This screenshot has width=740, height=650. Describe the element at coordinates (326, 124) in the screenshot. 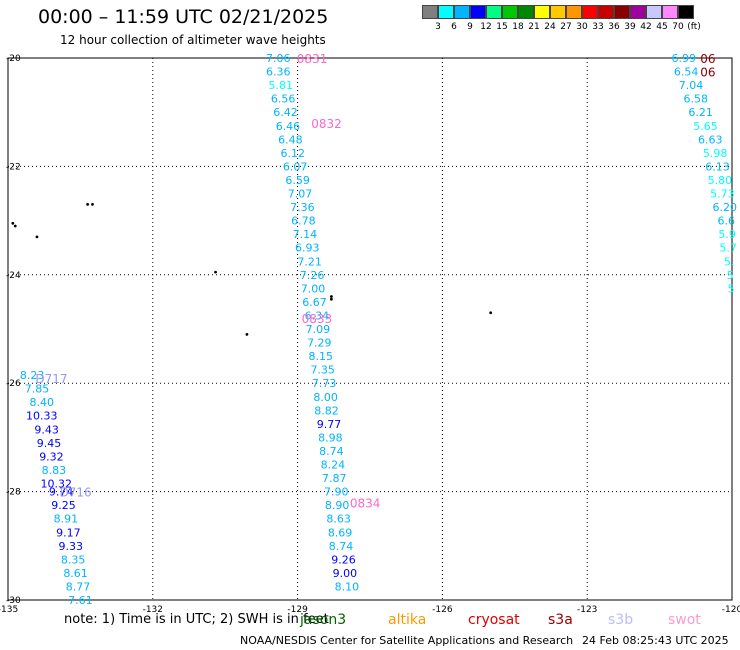

I see `pass-label: 0832` at that location.